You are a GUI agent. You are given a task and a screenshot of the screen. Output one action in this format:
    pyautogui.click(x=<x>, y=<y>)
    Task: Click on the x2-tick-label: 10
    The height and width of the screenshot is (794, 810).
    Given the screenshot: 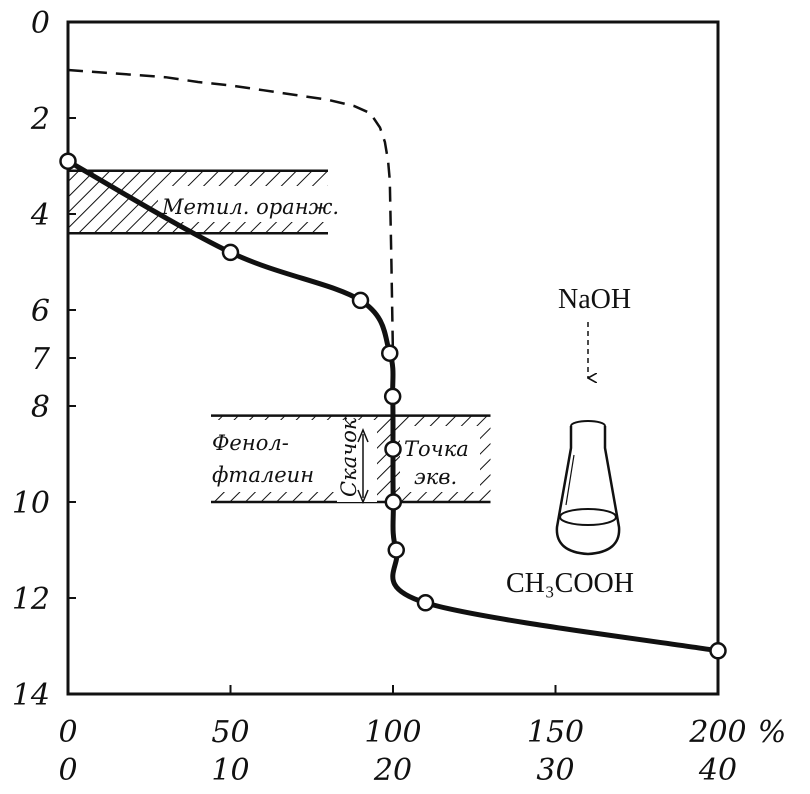 What is the action you would take?
    pyautogui.click(x=230, y=770)
    